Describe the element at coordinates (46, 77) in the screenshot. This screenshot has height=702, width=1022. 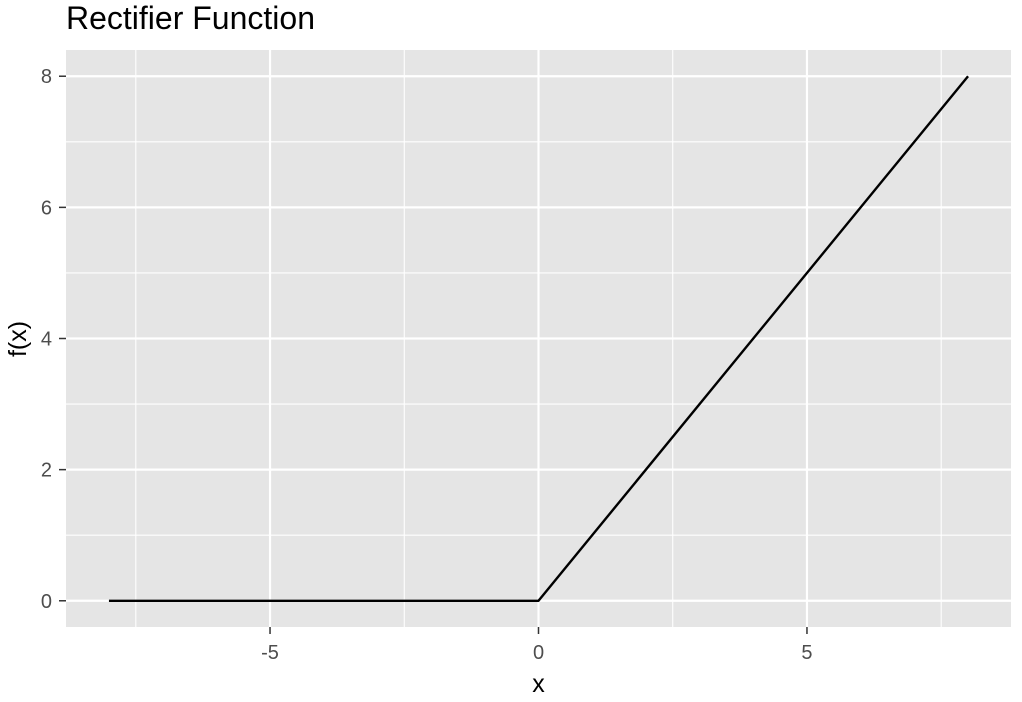
I see `y-tick-label: 8` at that location.